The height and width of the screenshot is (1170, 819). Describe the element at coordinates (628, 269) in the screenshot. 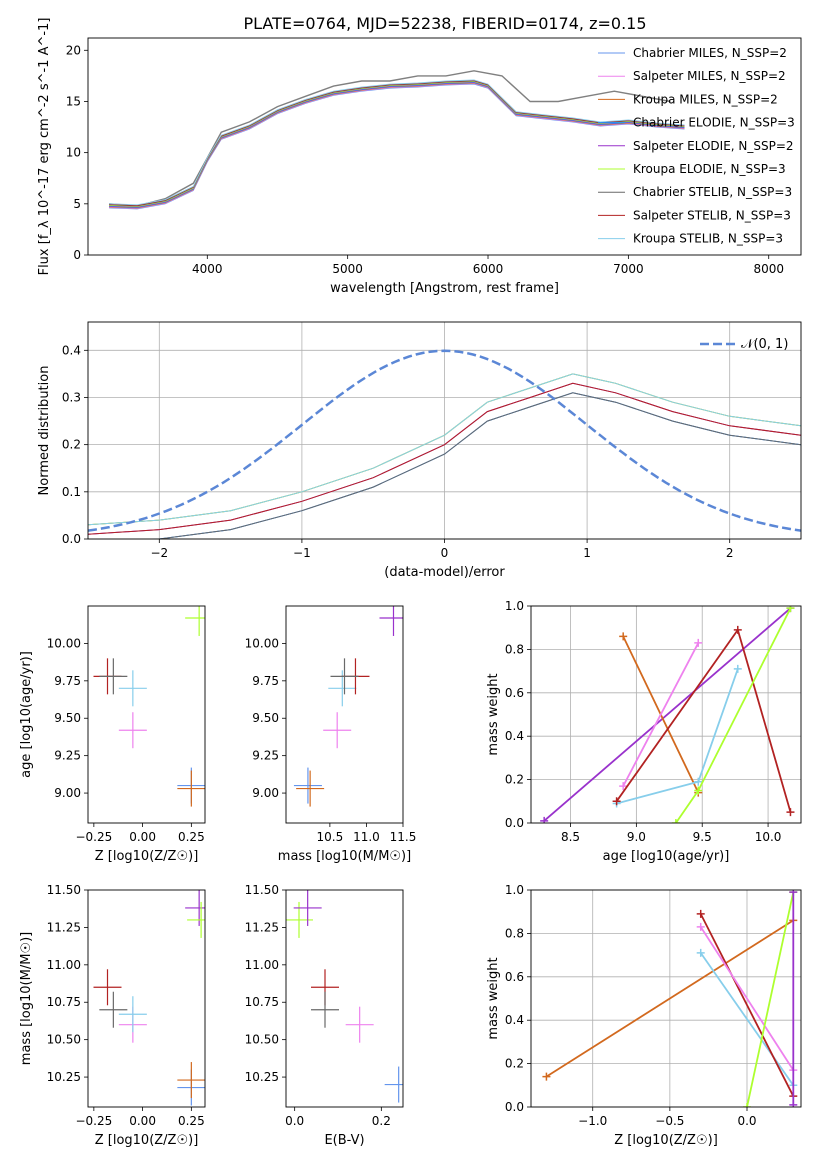

I see `x-tick-label: 7000` at that location.